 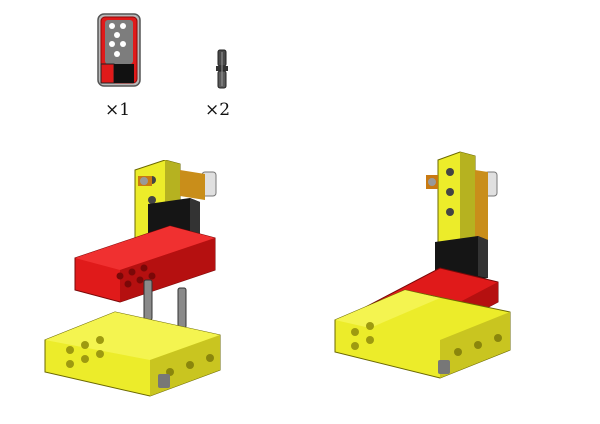 I want to click on connector-pin-illustration, so click(x=222, y=69).